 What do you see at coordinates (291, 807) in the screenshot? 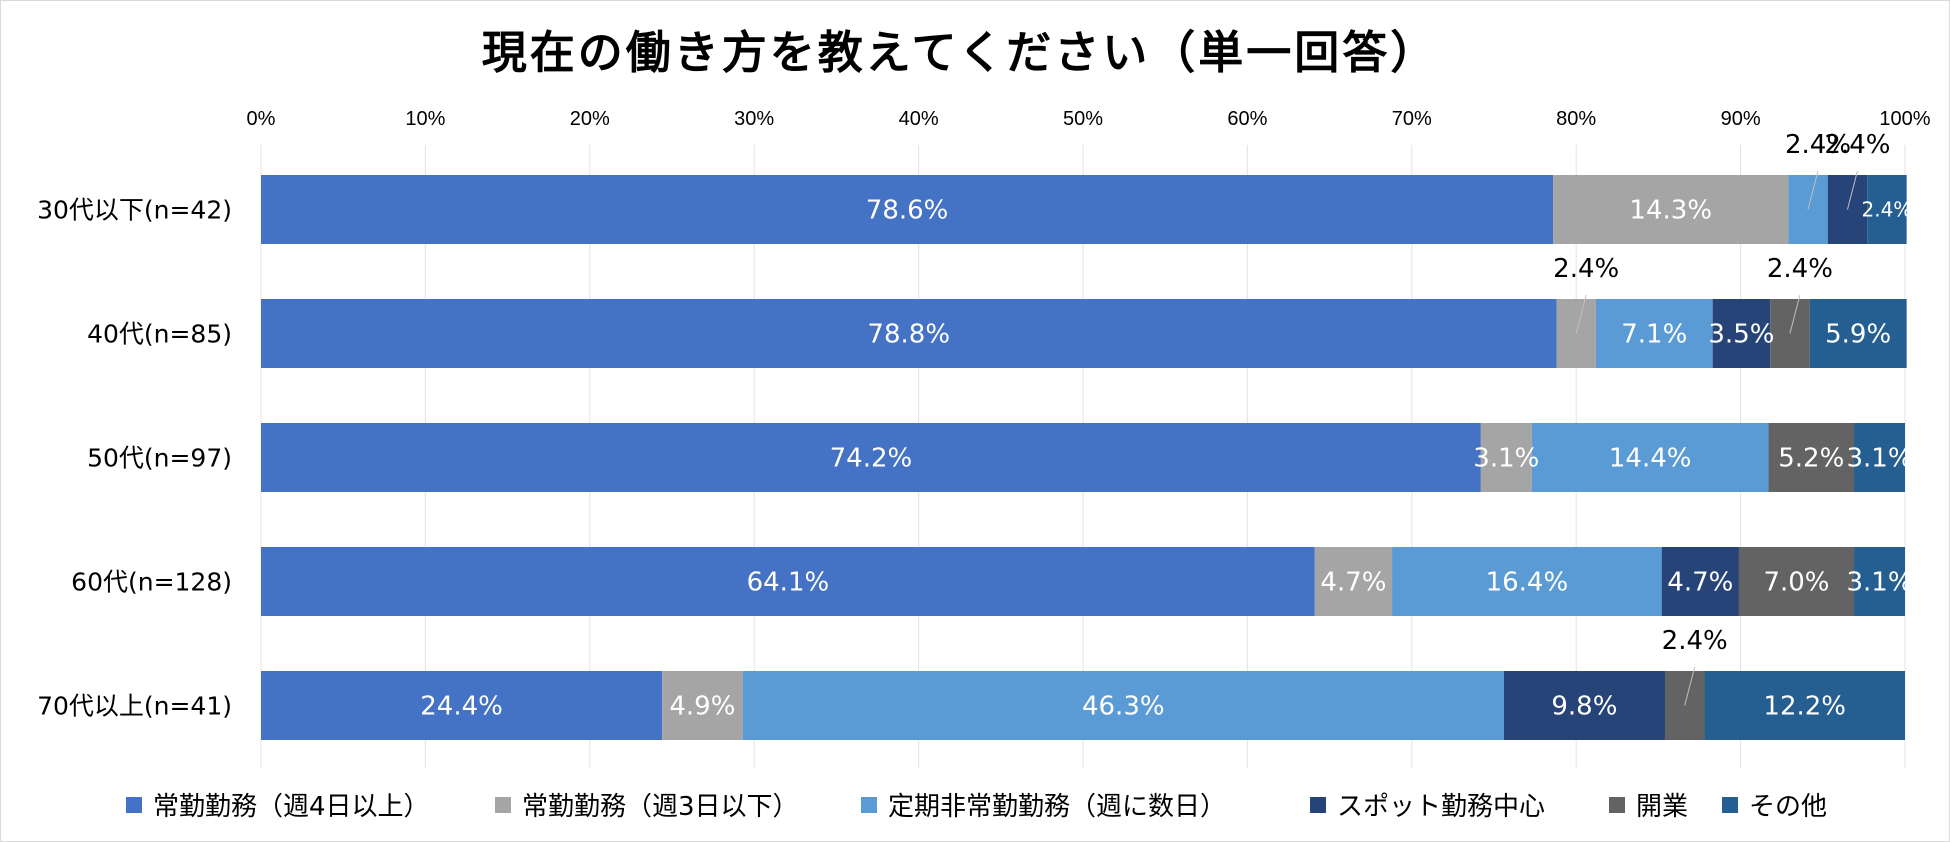
I see `legend-label: 常勤勤務（週4日以上）` at bounding box center [291, 807].